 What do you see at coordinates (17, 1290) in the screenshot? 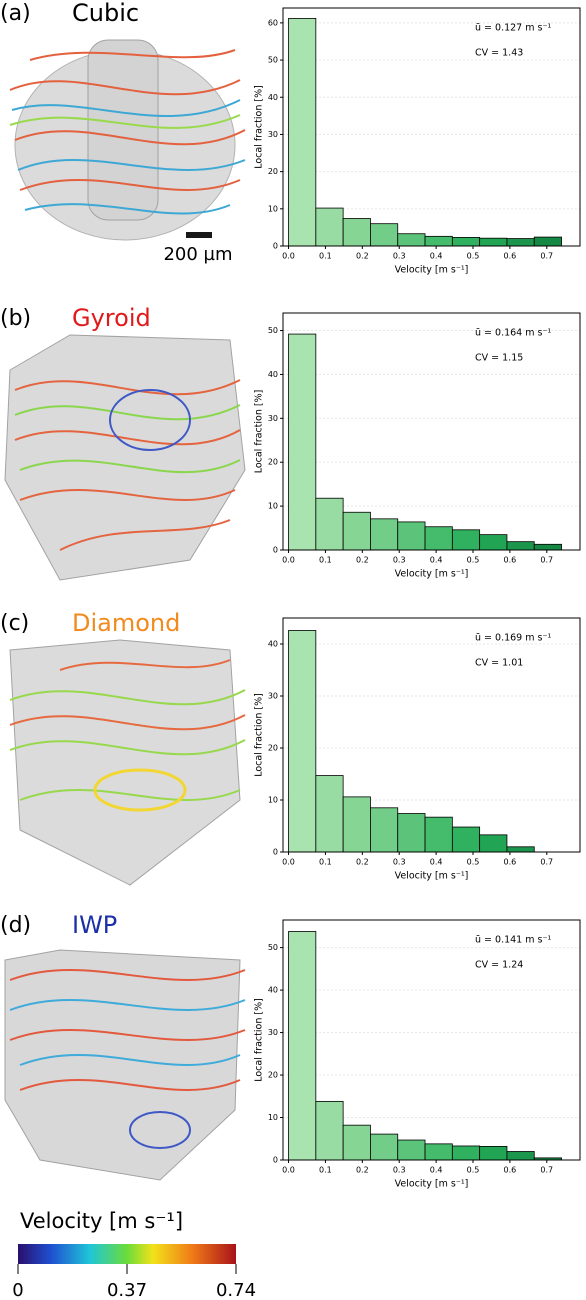
I see `colorbar-tick-label: 0` at bounding box center [17, 1290].